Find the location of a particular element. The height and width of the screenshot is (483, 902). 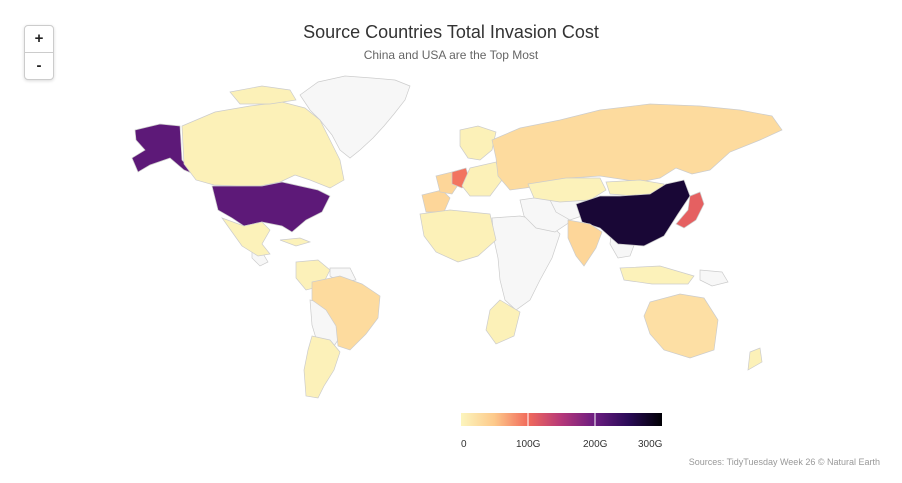

legend-tick-label: 0 is located at coordinates (464, 444).